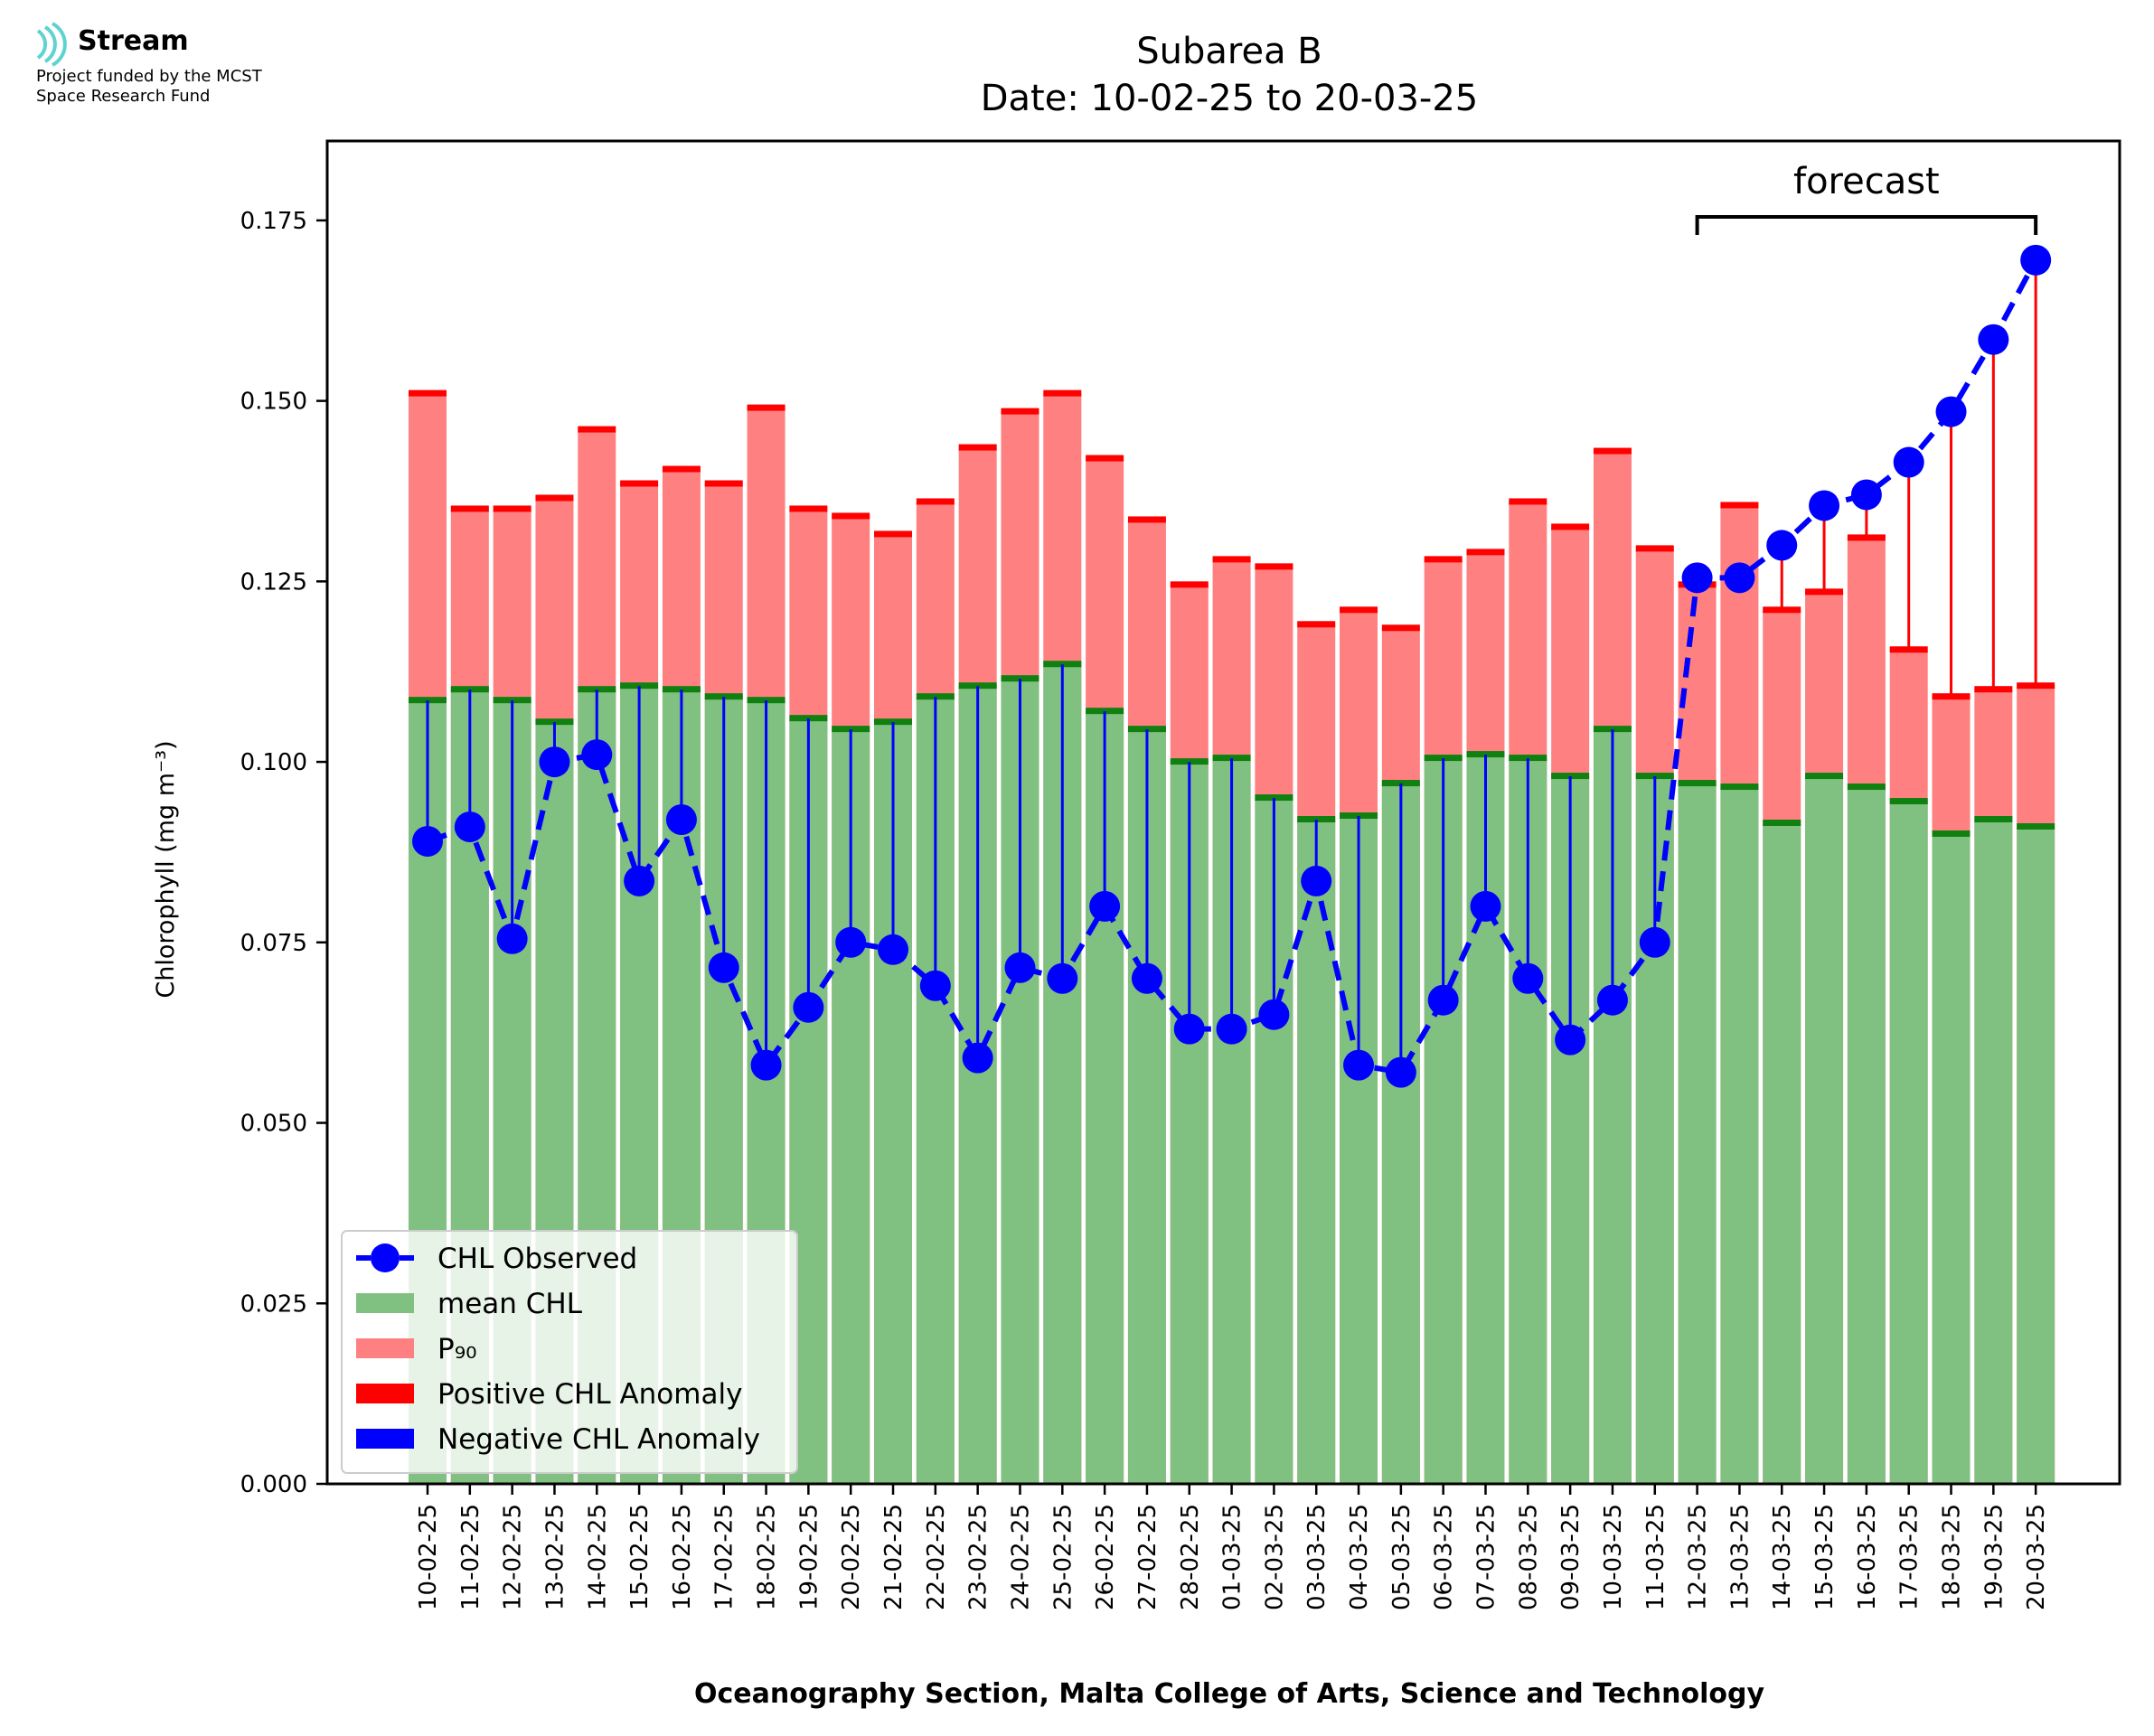  I want to click on x-tick-label: 21-02-25, so click(894, 1557).